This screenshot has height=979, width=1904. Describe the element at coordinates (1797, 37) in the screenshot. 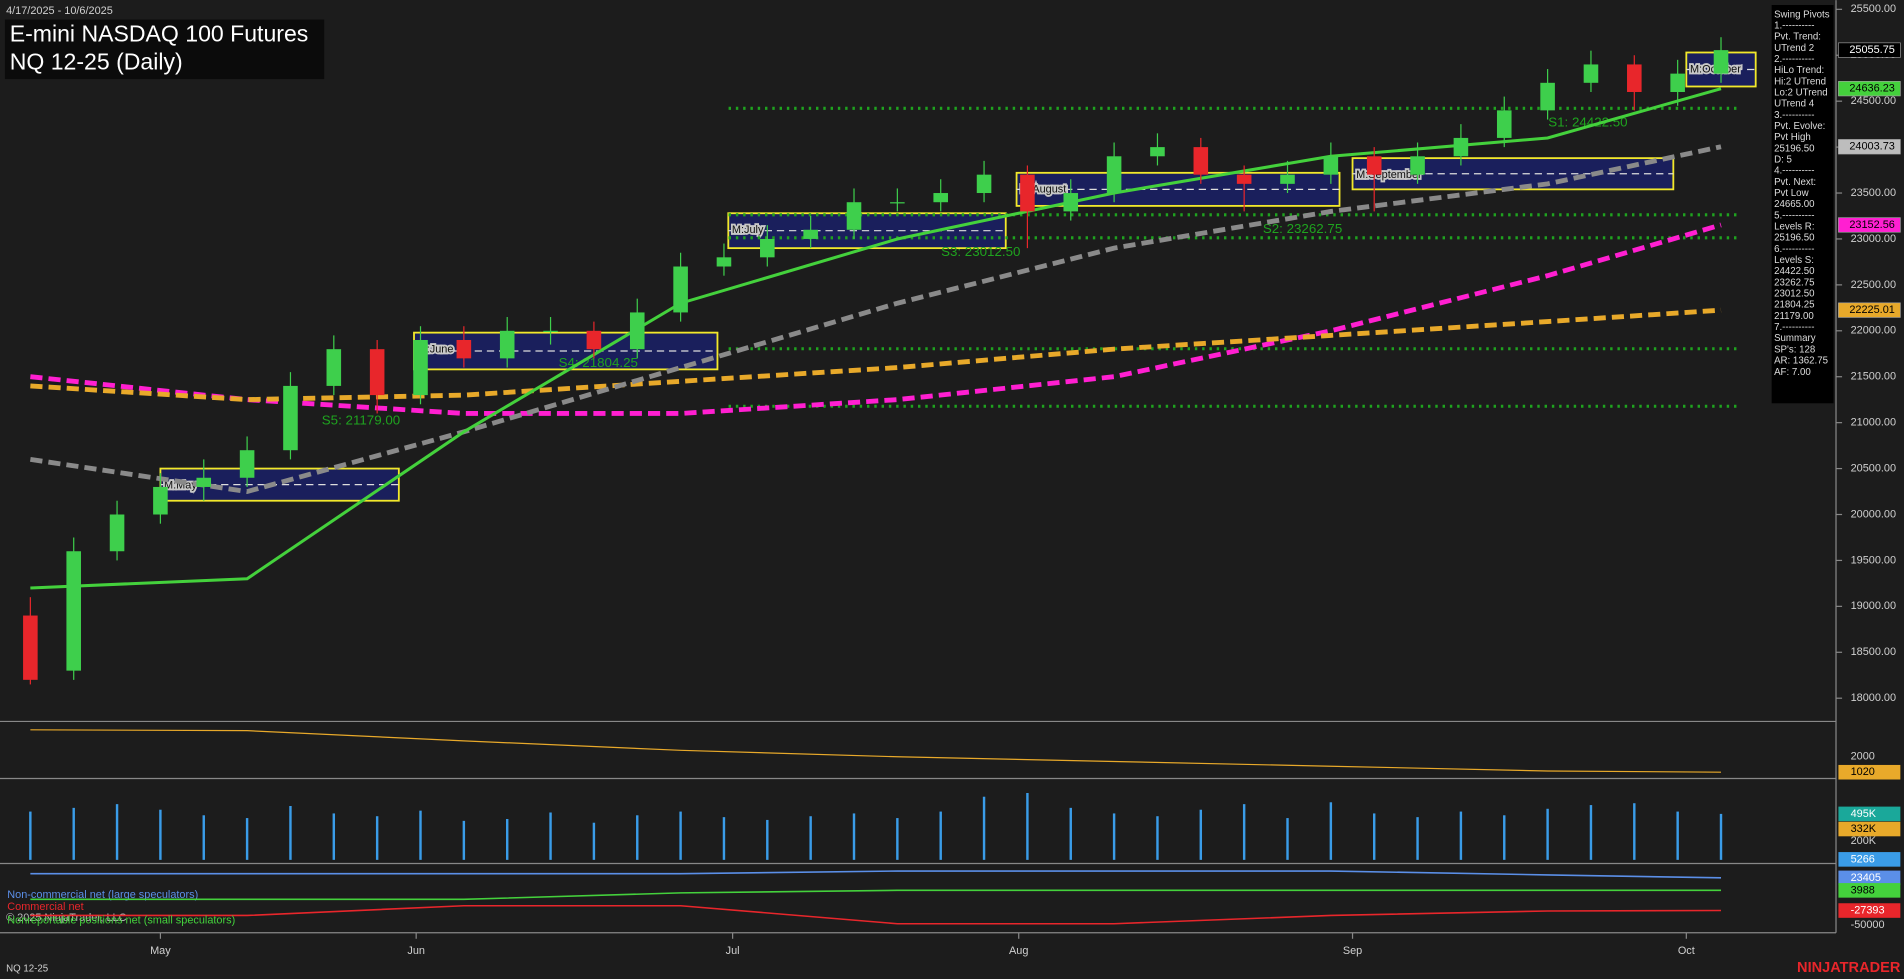

I see `info-line: Pvt. Trend:` at that location.